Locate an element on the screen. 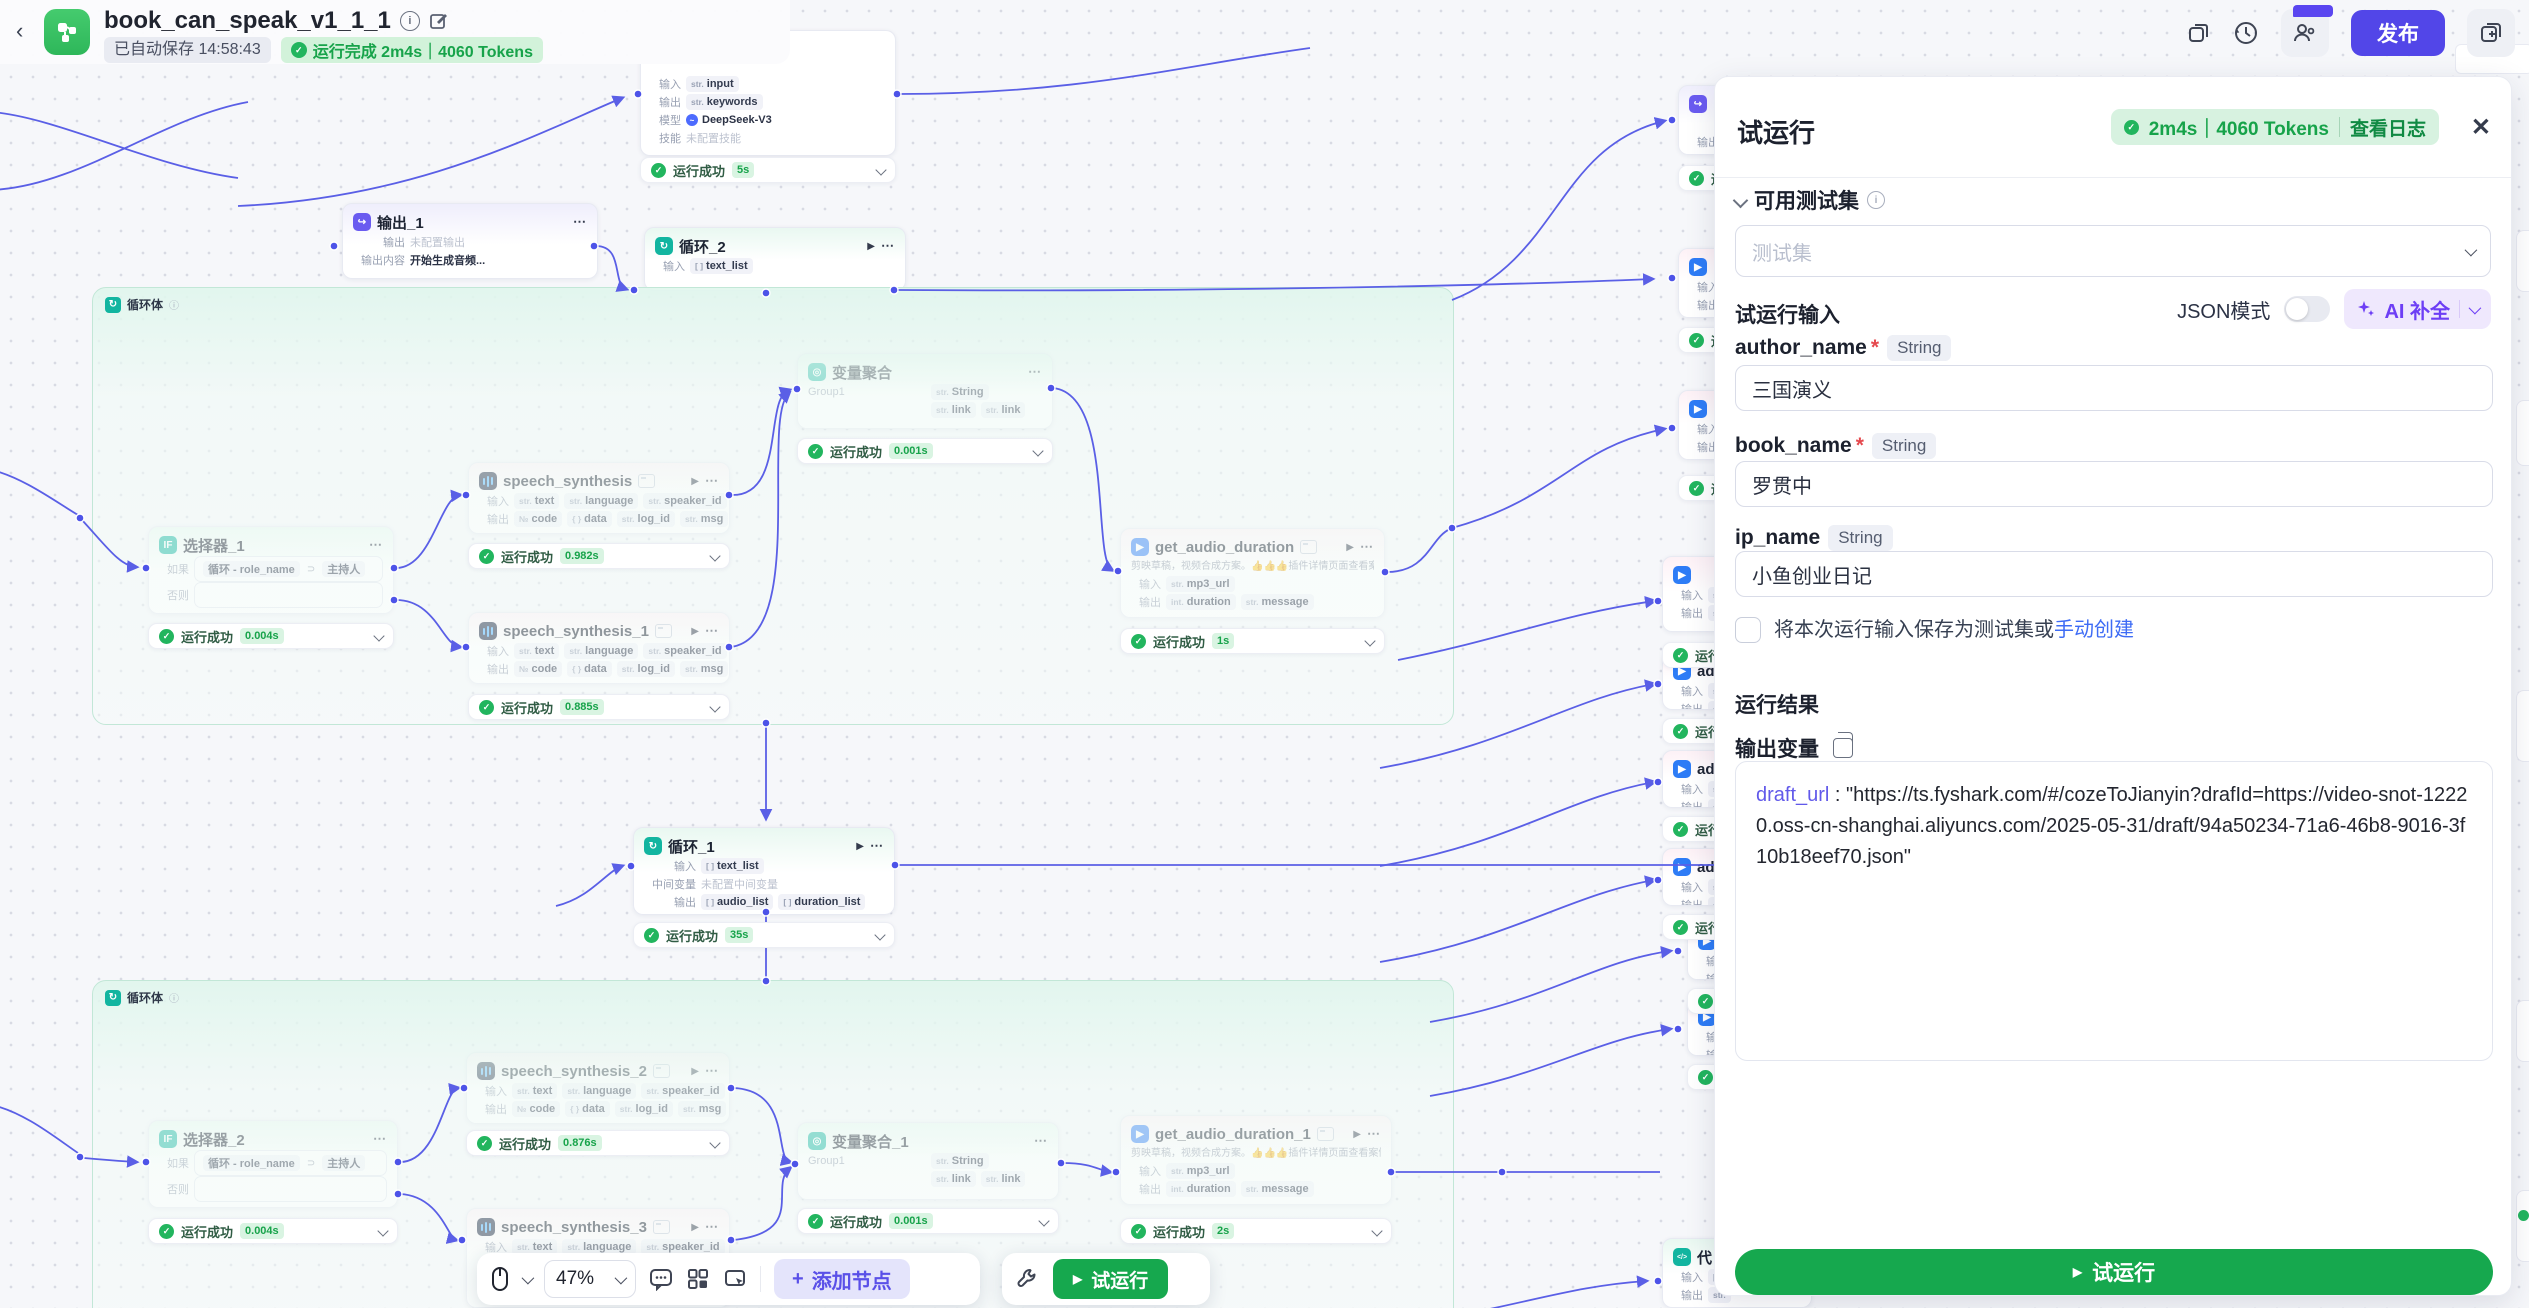 The width and height of the screenshot is (2529, 1308). save-as-testset-checkbox is located at coordinates (1748, 630).